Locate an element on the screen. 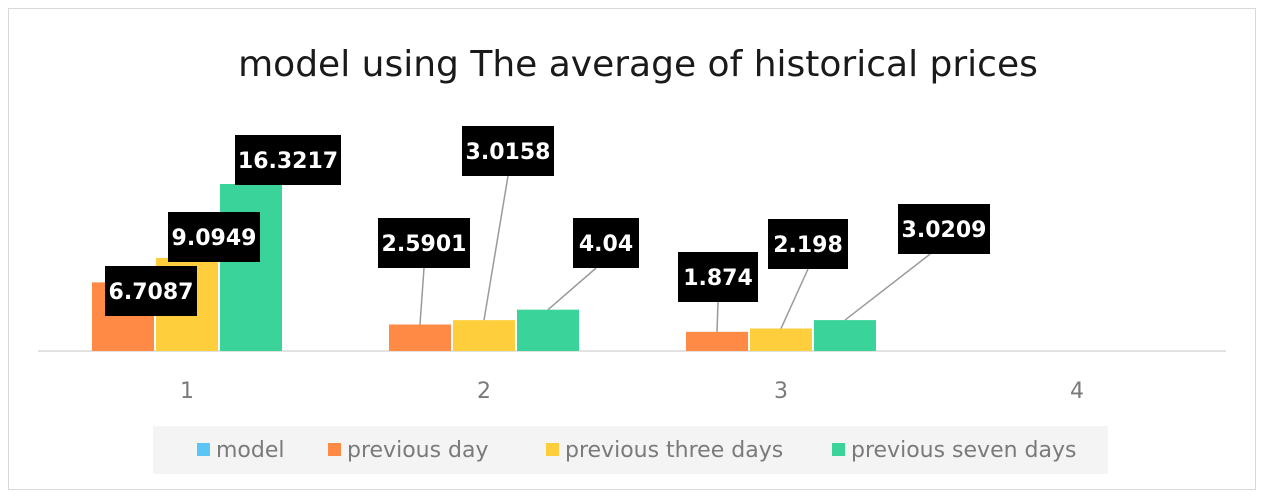 The image size is (1266, 500). data-label-previous-seven-days-3: 3.0209 is located at coordinates (944, 230).